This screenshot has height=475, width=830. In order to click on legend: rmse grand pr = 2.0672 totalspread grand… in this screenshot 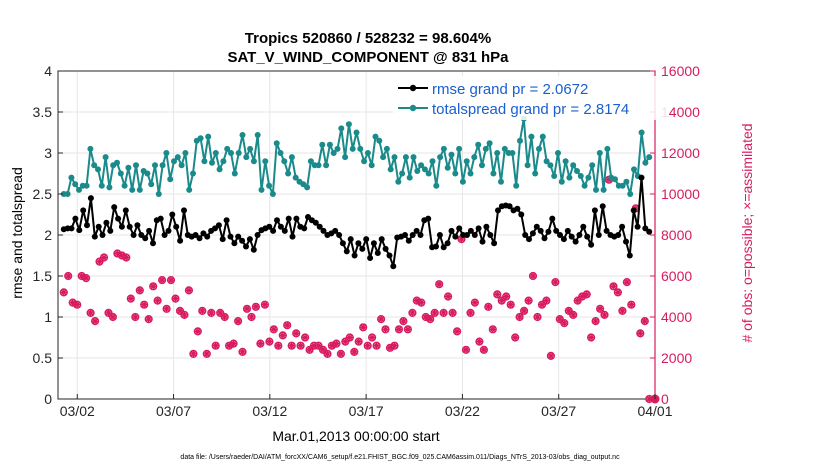, I will do `click(530, 98)`.